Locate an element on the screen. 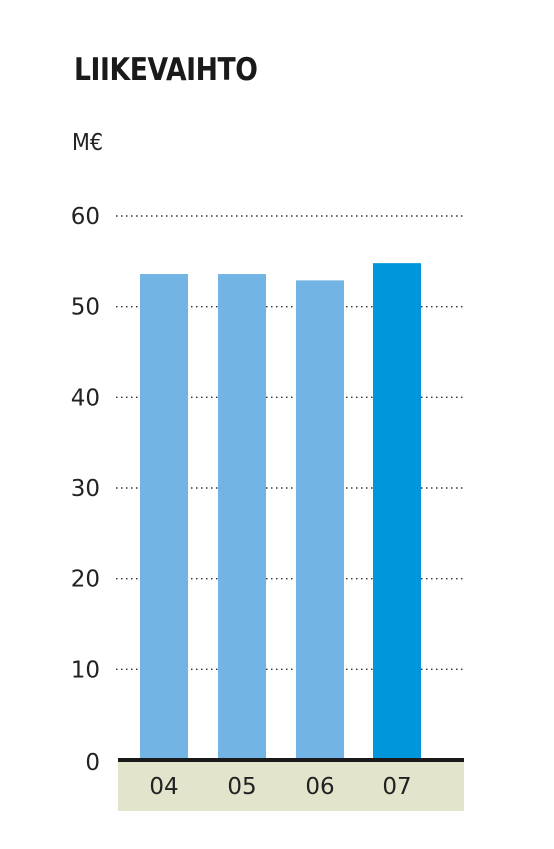 The height and width of the screenshot is (849, 554). x-tick-label-06: 06 is located at coordinates (319, 787).